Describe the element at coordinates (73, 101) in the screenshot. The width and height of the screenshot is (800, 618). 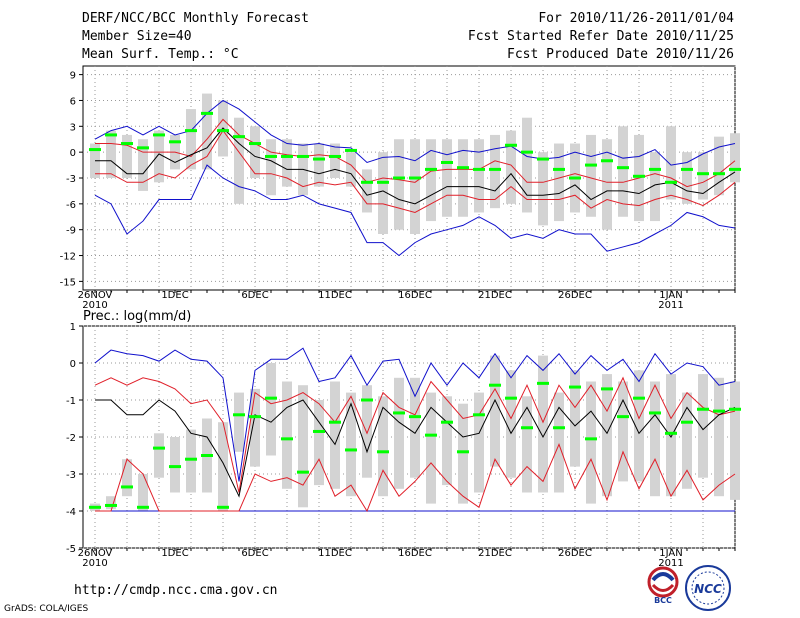
I see `y-tick-label: 6` at that location.